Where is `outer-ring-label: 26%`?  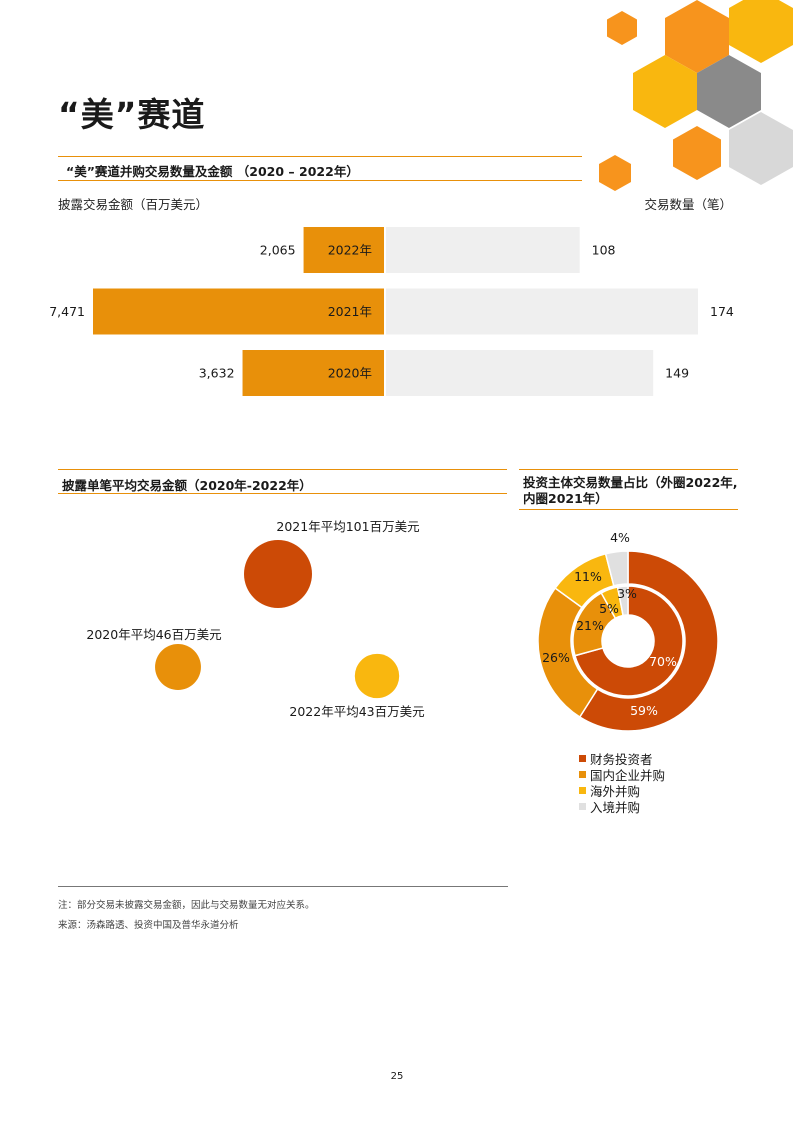 outer-ring-label: 26% is located at coordinates (556, 657).